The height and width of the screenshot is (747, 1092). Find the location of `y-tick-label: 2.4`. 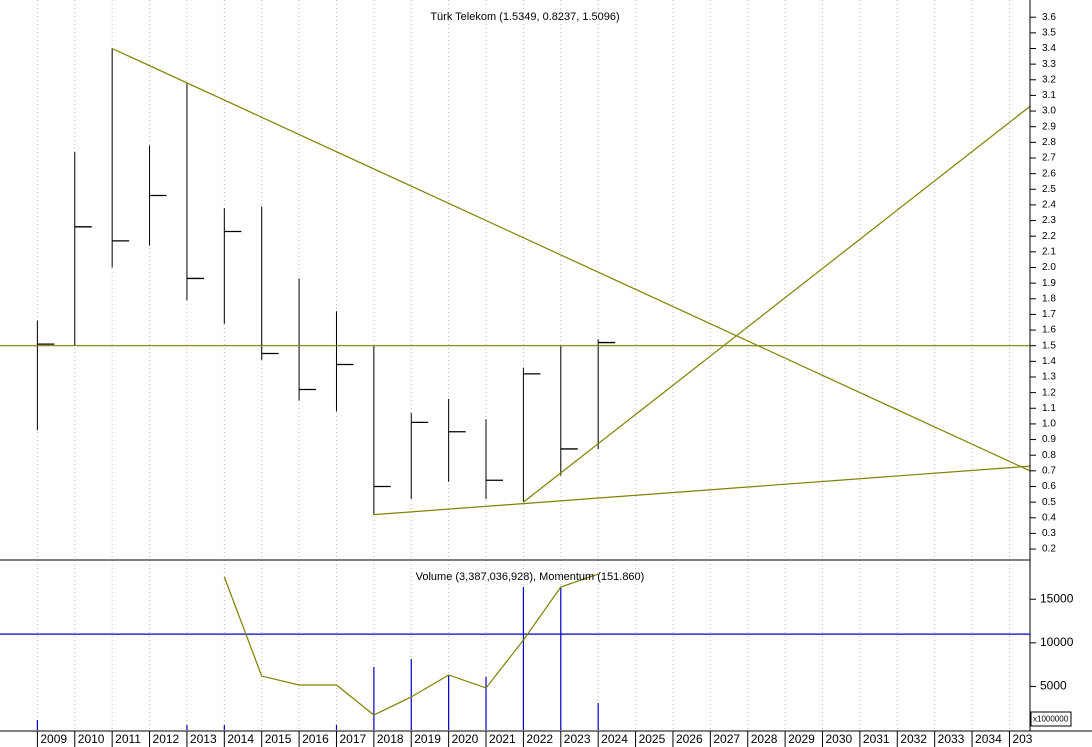

y-tick-label: 2.4 is located at coordinates (1049, 205).